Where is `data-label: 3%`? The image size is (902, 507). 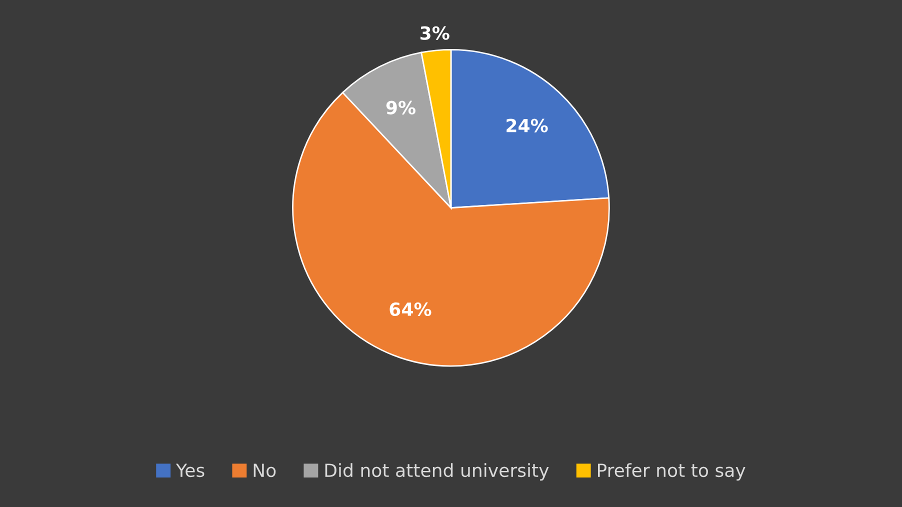
data-label: 3% is located at coordinates (435, 33).